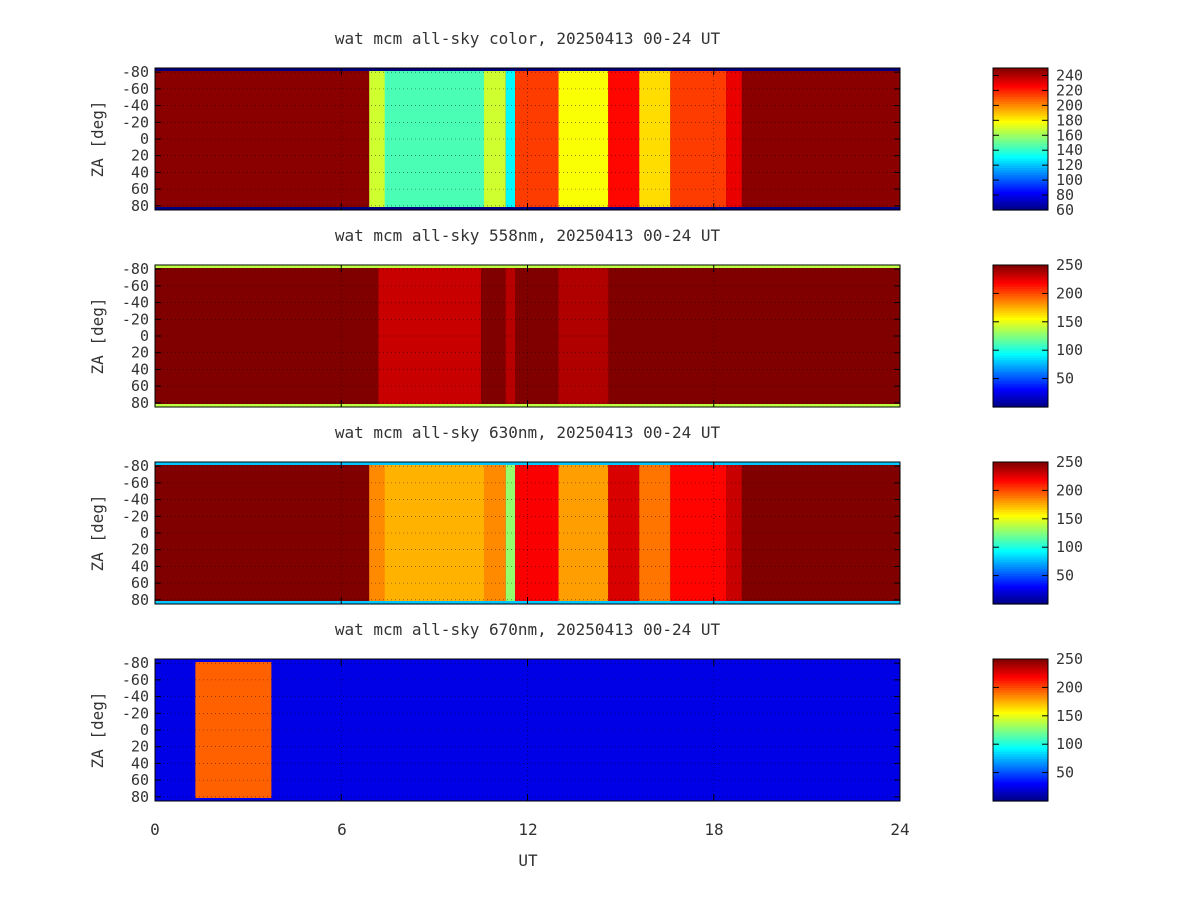 Image resolution: width=1200 pixels, height=900 pixels. I want to click on colorbar-tick-label: 200, so click(1069, 490).